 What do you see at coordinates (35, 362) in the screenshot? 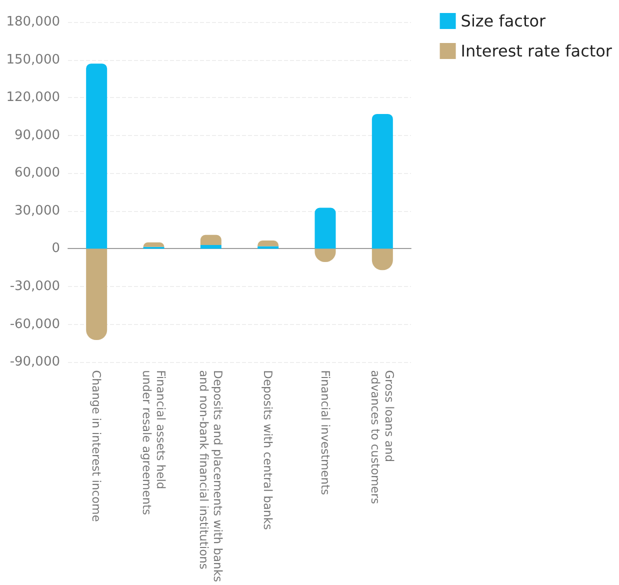
I see `y-tick-label: -90,000` at bounding box center [35, 362].